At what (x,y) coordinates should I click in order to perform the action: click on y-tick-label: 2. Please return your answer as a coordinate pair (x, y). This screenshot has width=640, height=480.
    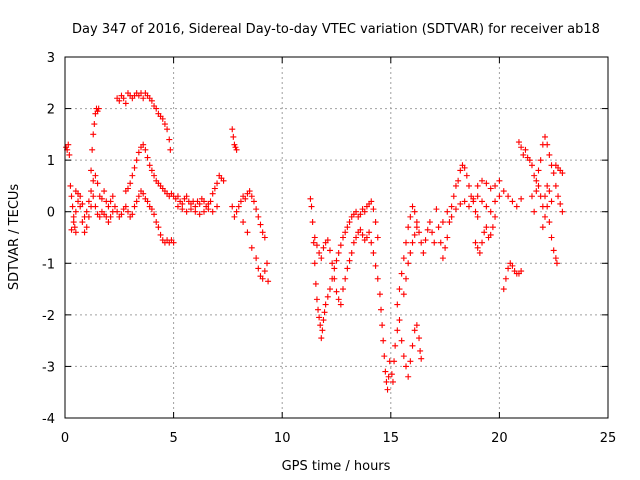
    Looking at the image, I should click on (51, 110).